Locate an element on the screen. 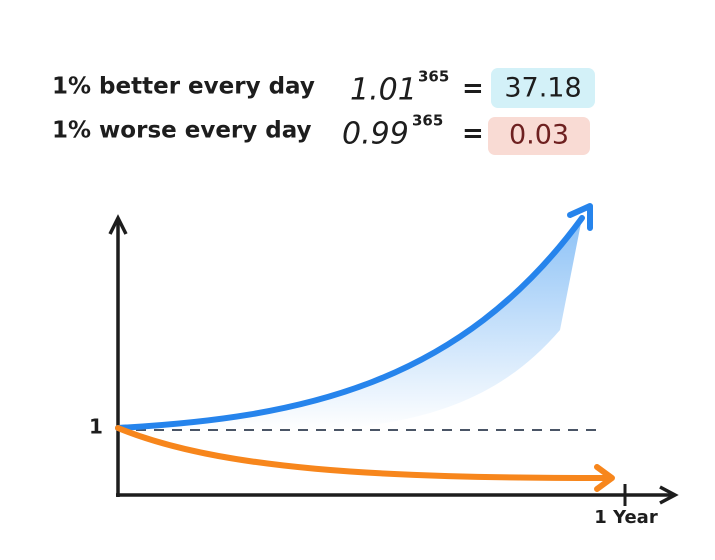  y-label: 1 is located at coordinates (96, 427).